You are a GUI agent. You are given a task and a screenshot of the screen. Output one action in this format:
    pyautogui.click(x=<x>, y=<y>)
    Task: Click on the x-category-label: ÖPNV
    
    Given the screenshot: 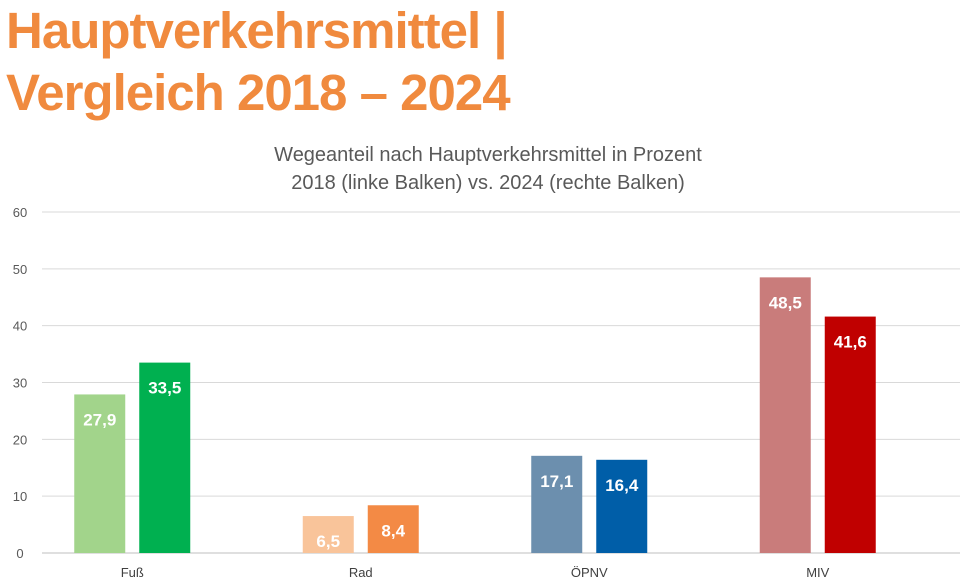 What is the action you would take?
    pyautogui.click(x=589, y=572)
    